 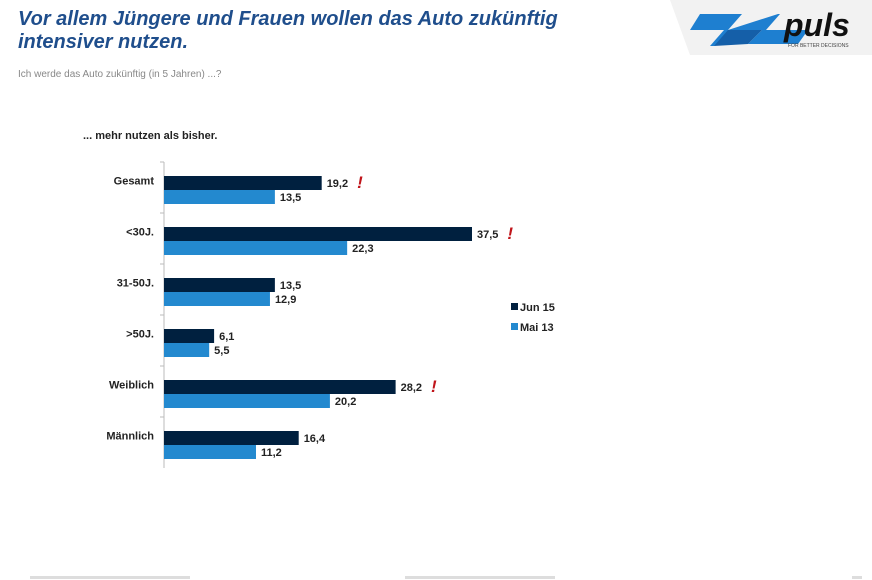 I want to click on category-label: >50J., so click(x=140, y=335).